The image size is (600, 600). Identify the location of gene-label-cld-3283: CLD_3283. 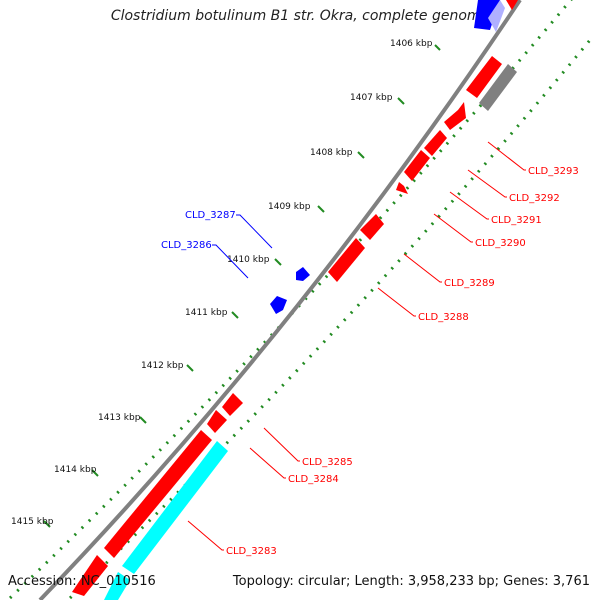
(251, 551).